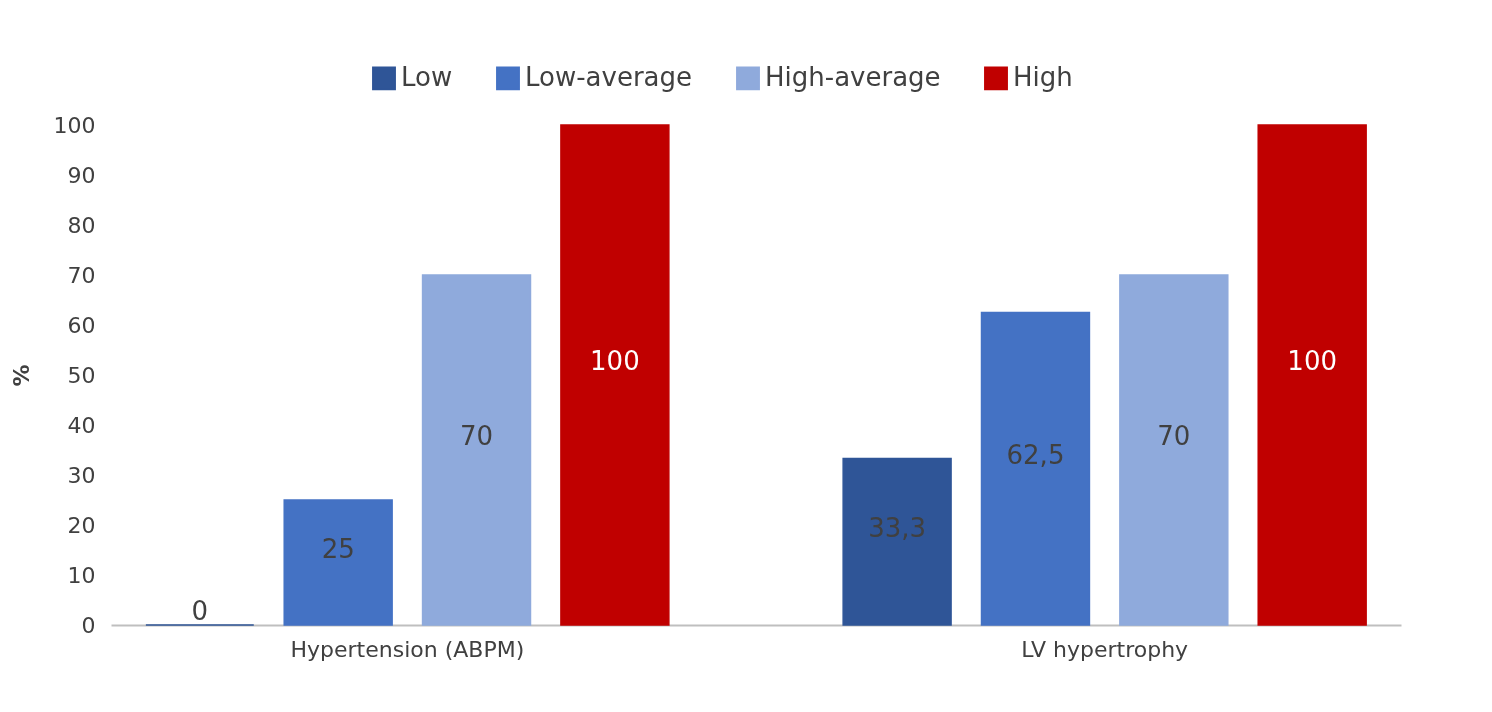  What do you see at coordinates (609, 77) in the screenshot?
I see `legend-label: Low-average` at bounding box center [609, 77].